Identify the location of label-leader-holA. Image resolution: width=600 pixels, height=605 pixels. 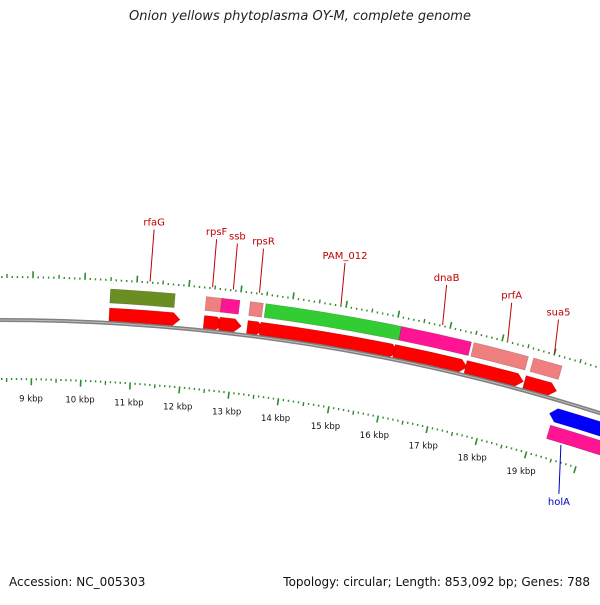
(560, 469).